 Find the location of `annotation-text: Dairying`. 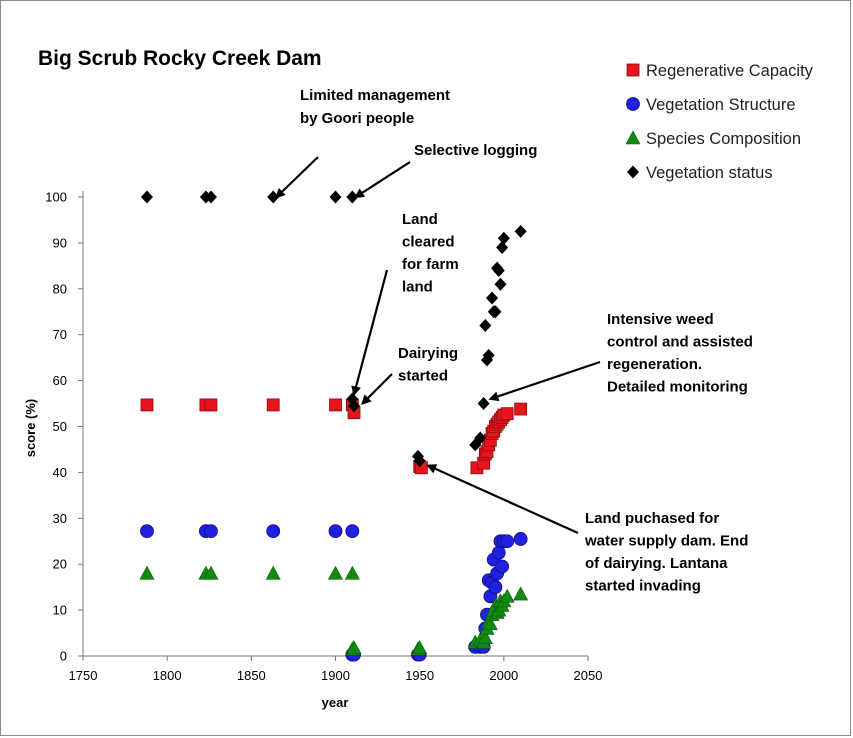

annotation-text: Dairying is located at coordinates (428, 353).